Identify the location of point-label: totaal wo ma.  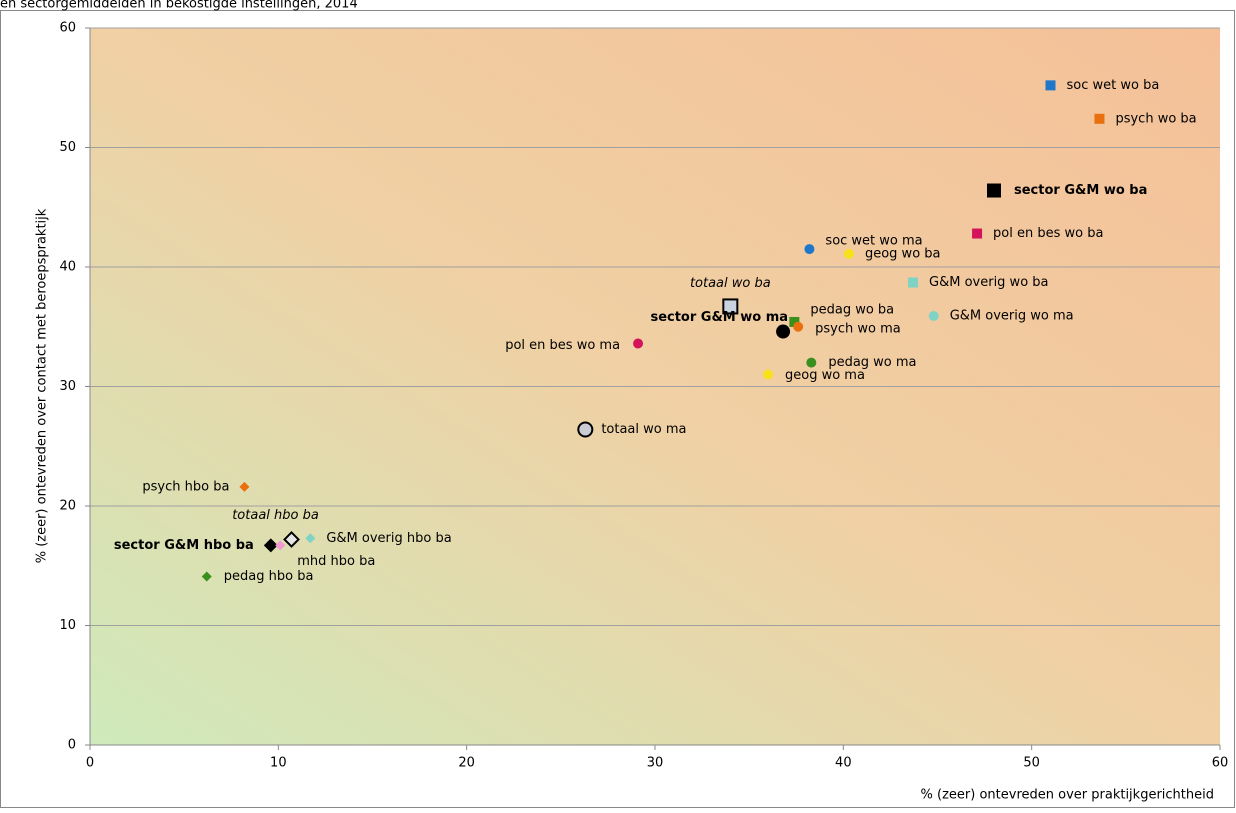
(643, 429).